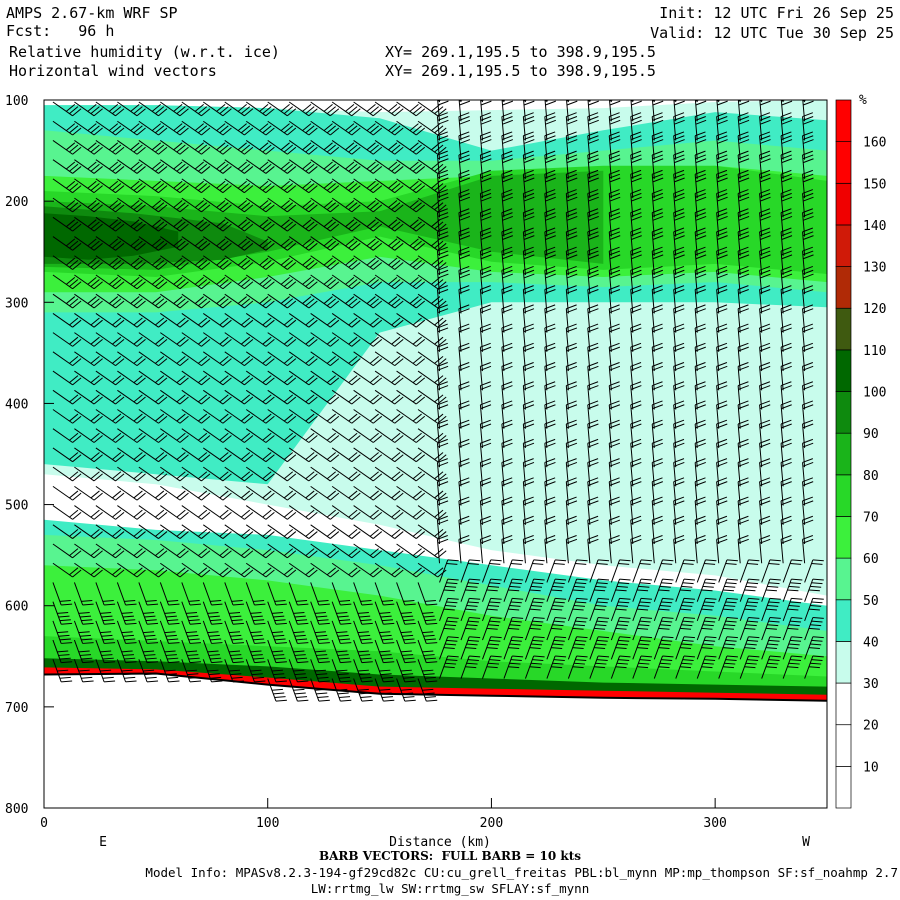  What do you see at coordinates (874, 226) in the screenshot?
I see `colorbar-tick-label: 140` at bounding box center [874, 226].